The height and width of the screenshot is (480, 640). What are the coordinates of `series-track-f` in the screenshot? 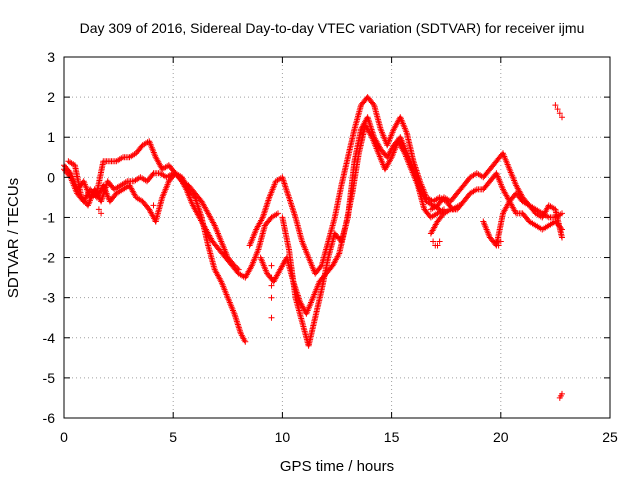 It's located at (361, 231).